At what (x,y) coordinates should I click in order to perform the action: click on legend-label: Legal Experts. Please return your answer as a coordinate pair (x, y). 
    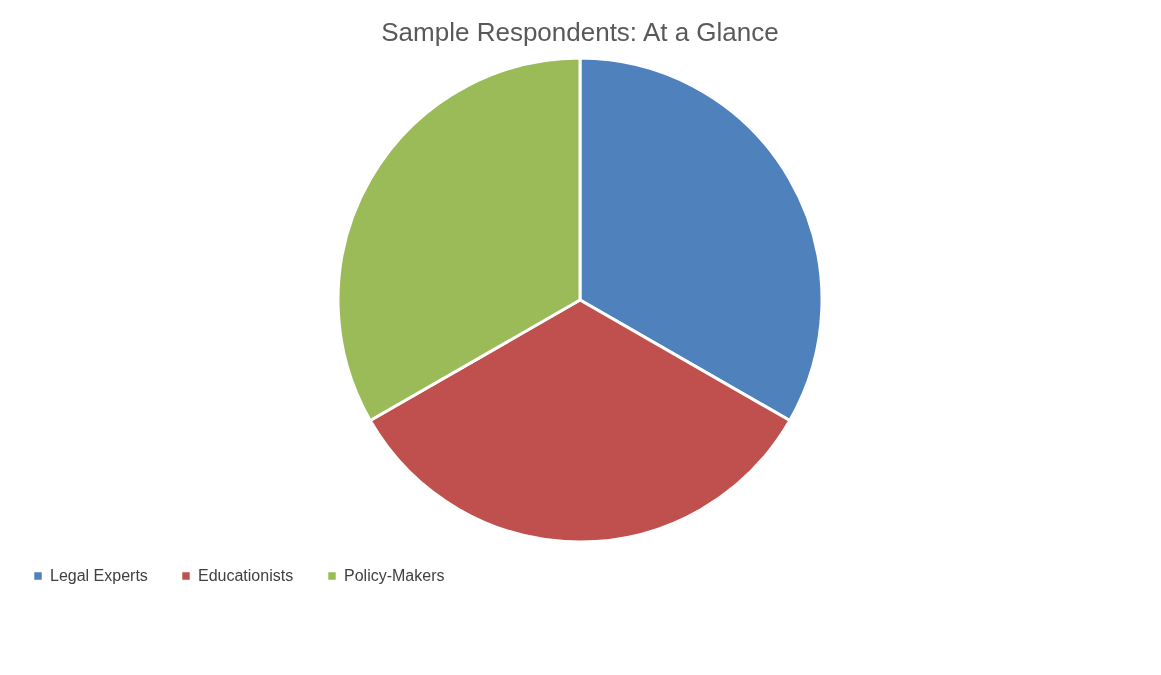
    Looking at the image, I should click on (99, 575).